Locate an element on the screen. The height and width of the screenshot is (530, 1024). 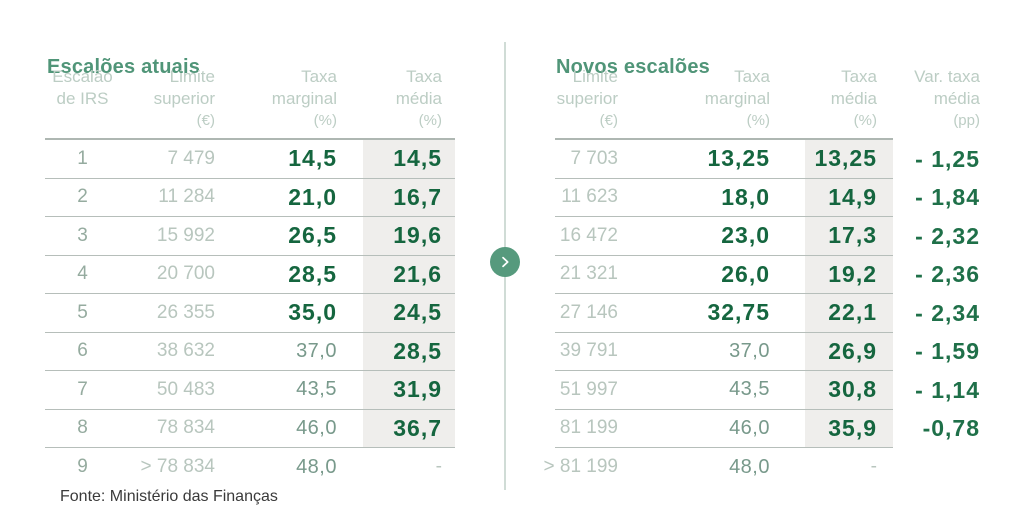
average-rate-cell: 30,8 is located at coordinates (849, 390).